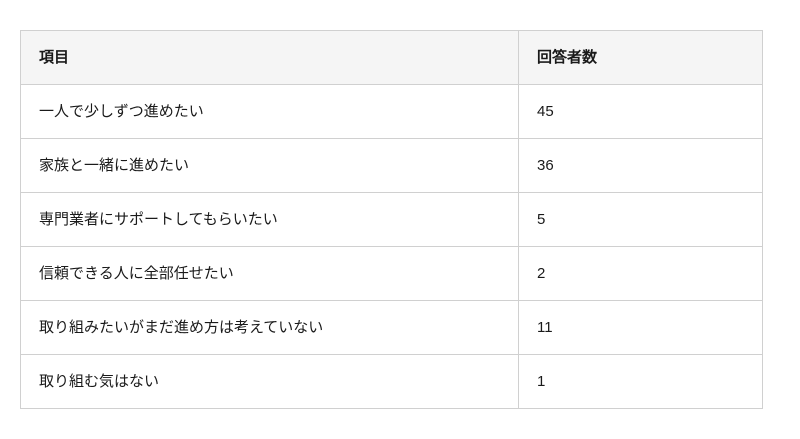  Describe the element at coordinates (640, 327) in the screenshot. I see `count-cell: 11` at that location.